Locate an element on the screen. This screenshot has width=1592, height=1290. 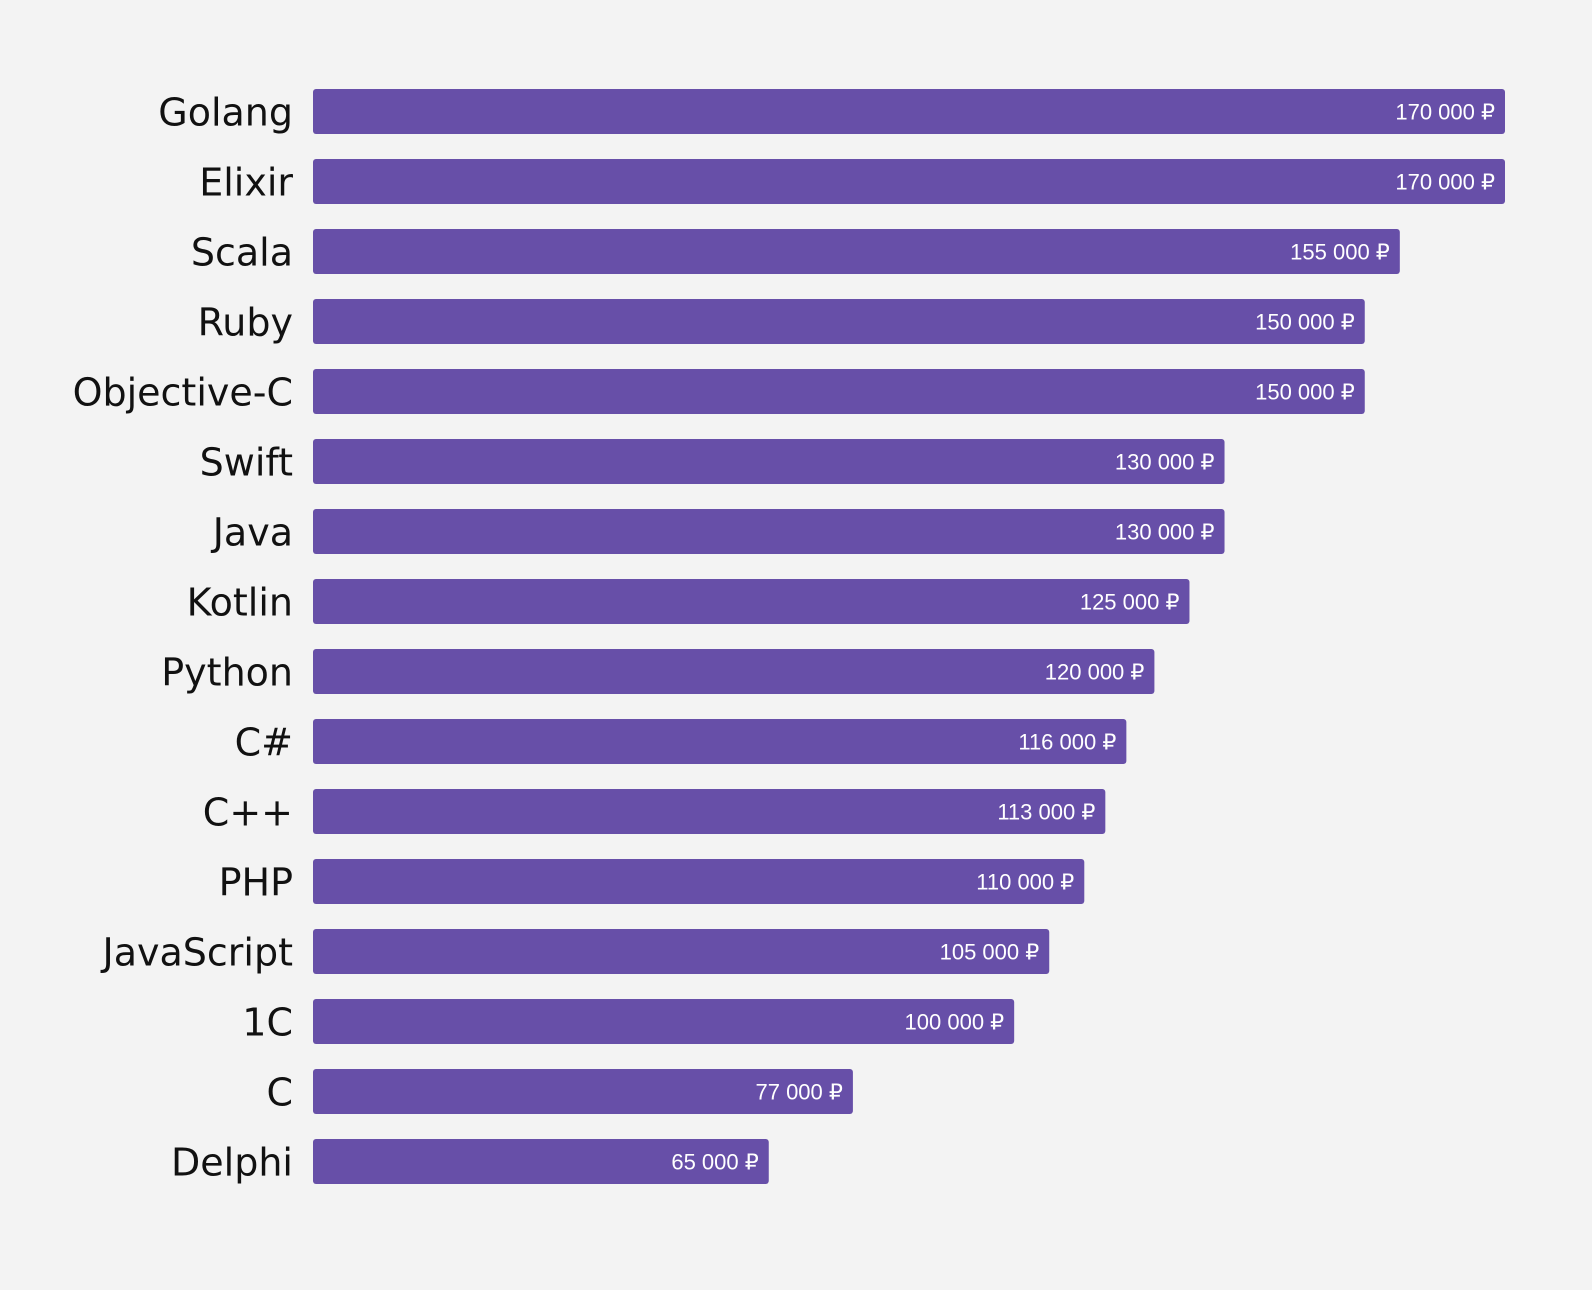
data-label: 155 000 ₽ is located at coordinates (1340, 252).